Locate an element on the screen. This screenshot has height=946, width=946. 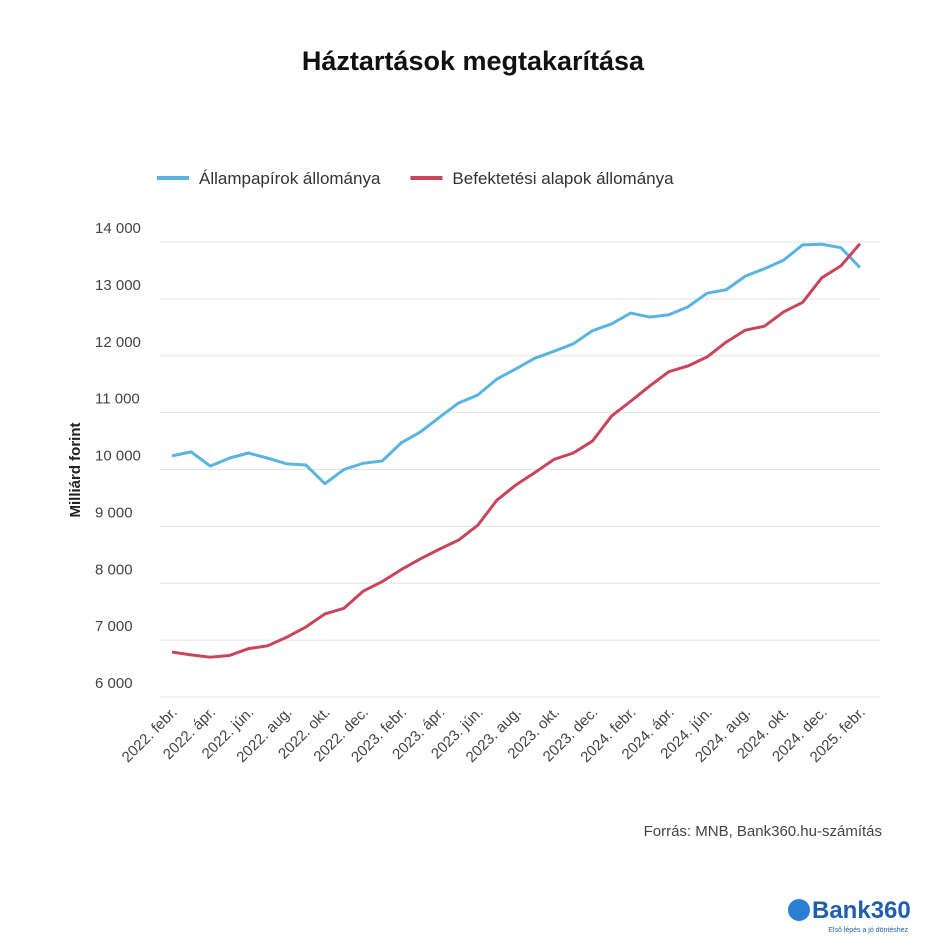
logo-icon is located at coordinates (799, 910).